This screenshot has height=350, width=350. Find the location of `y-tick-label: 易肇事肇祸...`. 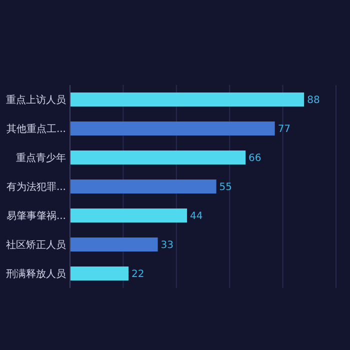

y-tick-label: 易肇事肇祸... is located at coordinates (36, 216).